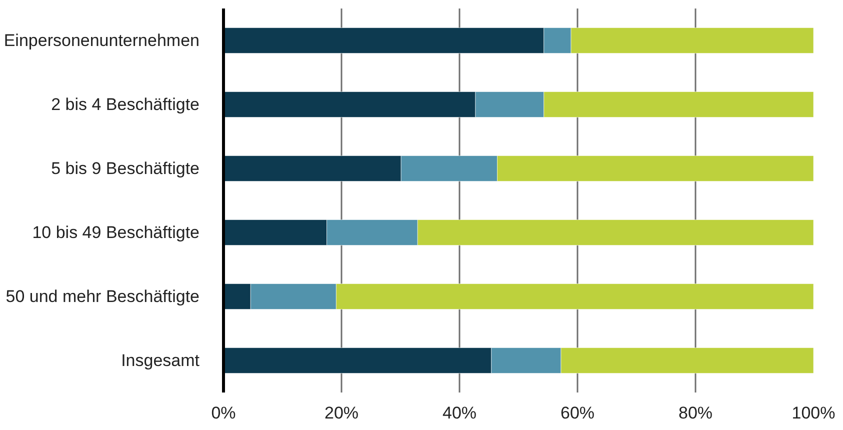  I want to click on x-tick-label: 80%, so click(695, 413).